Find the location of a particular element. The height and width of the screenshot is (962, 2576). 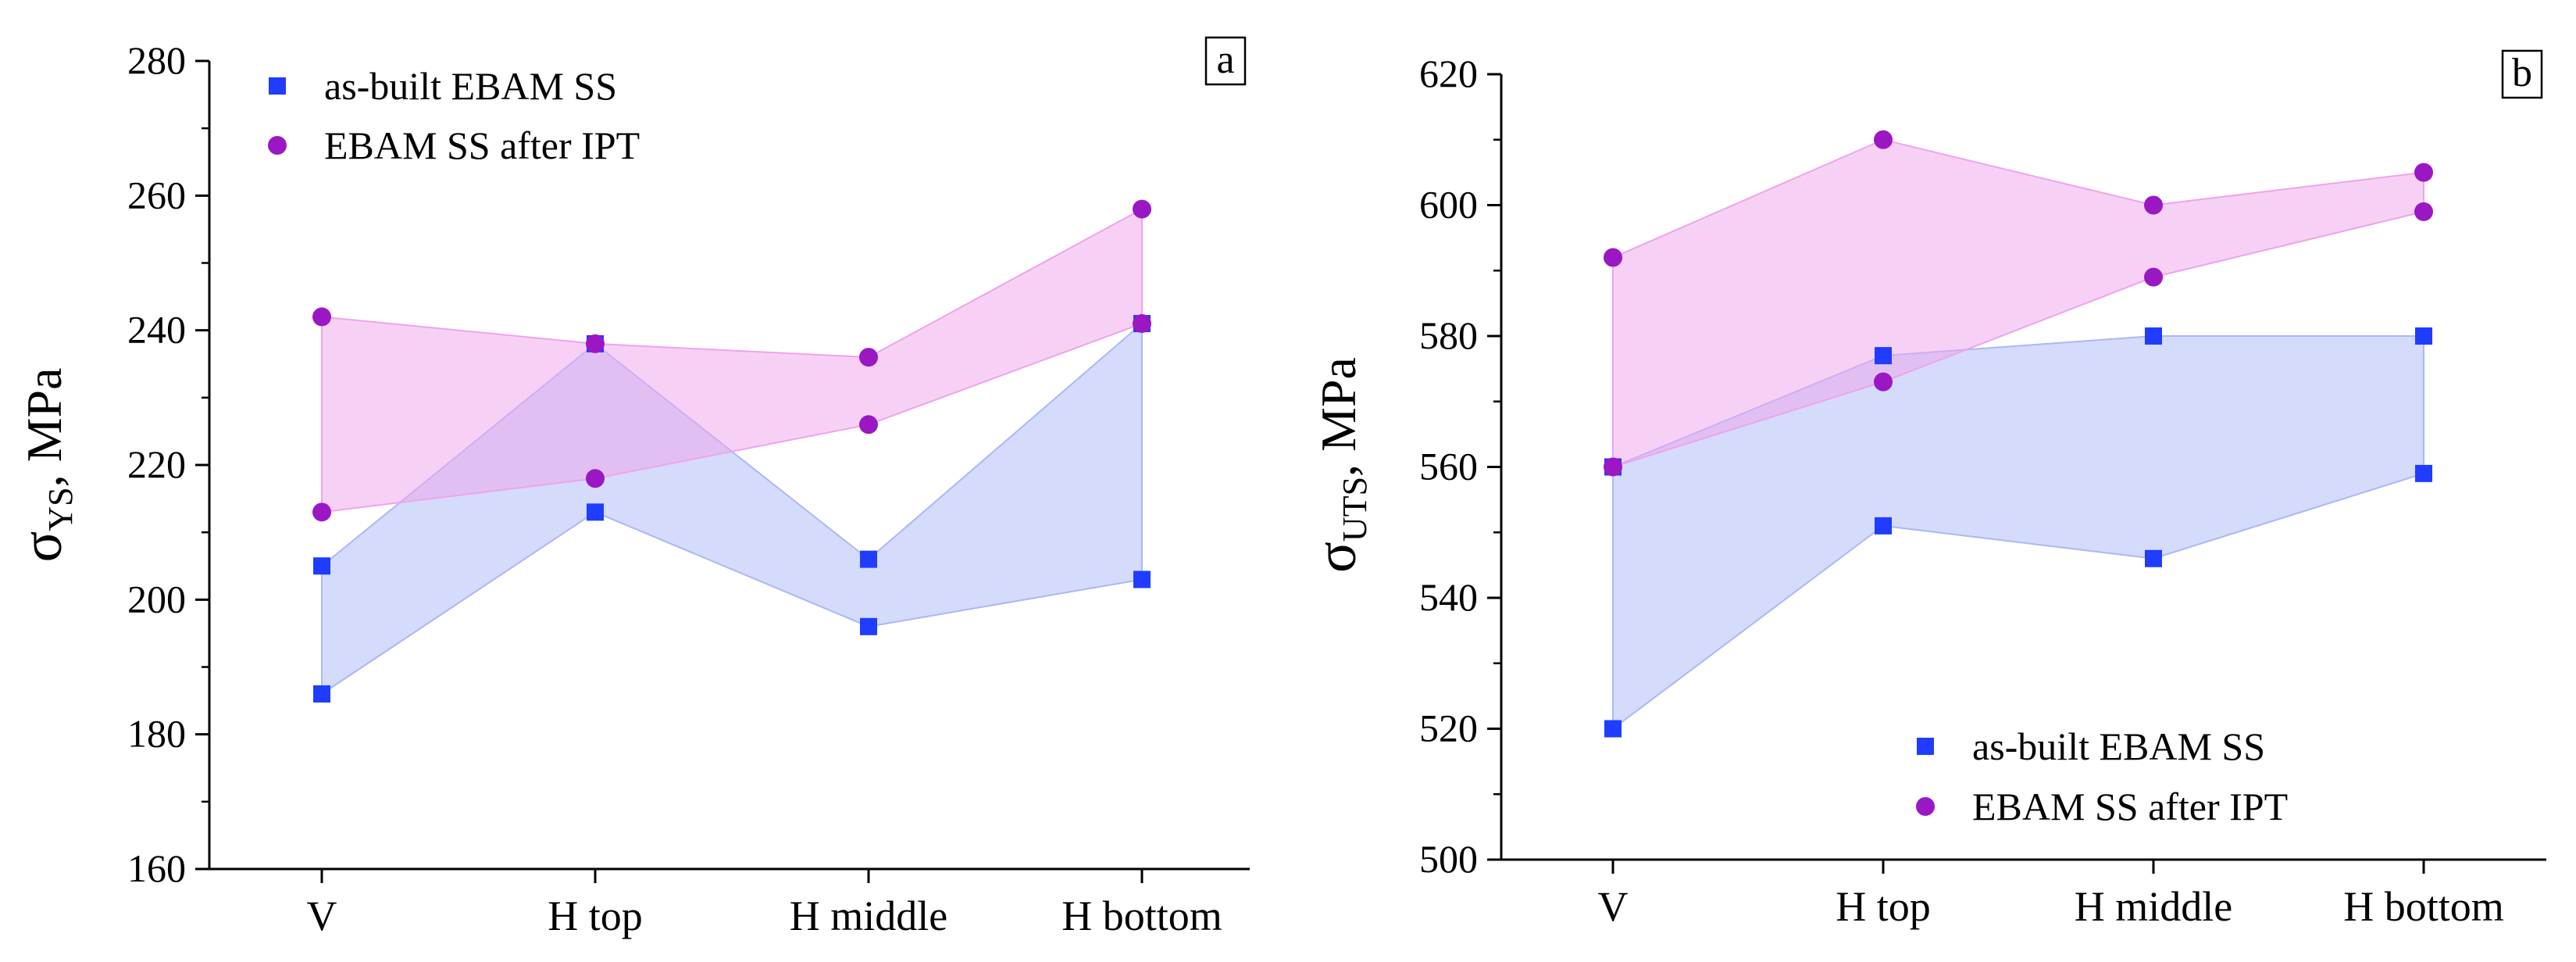

y-tick-label: 540 is located at coordinates (1448, 597).